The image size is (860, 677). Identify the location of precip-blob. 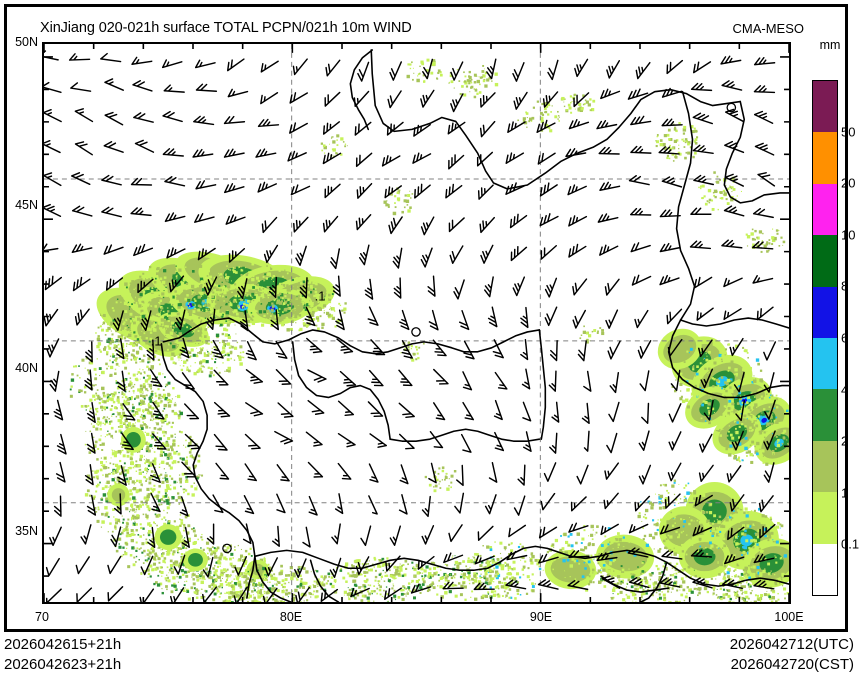
(625, 556).